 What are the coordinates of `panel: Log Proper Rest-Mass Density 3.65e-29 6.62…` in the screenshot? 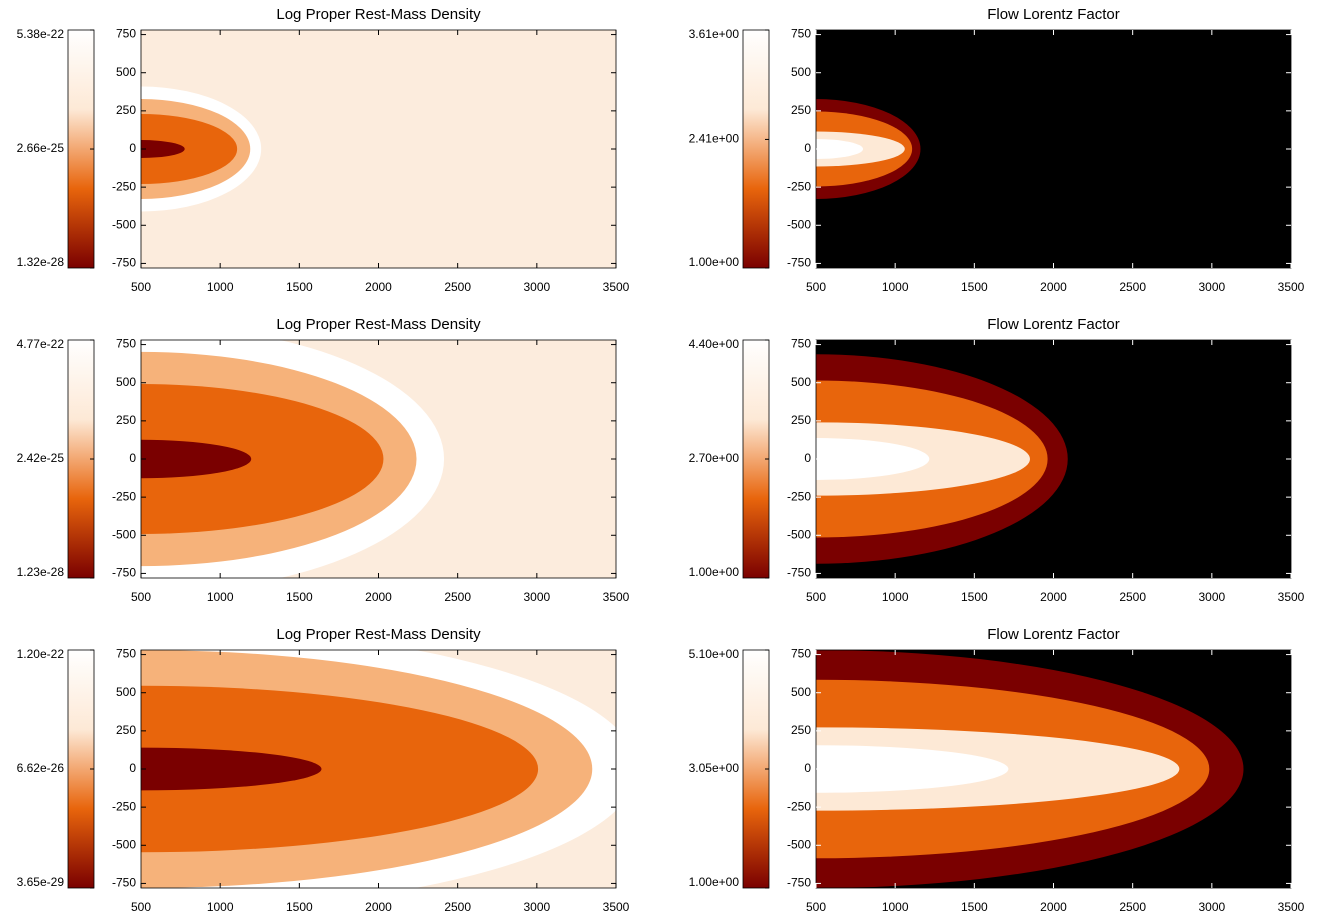 It's located at (323, 770).